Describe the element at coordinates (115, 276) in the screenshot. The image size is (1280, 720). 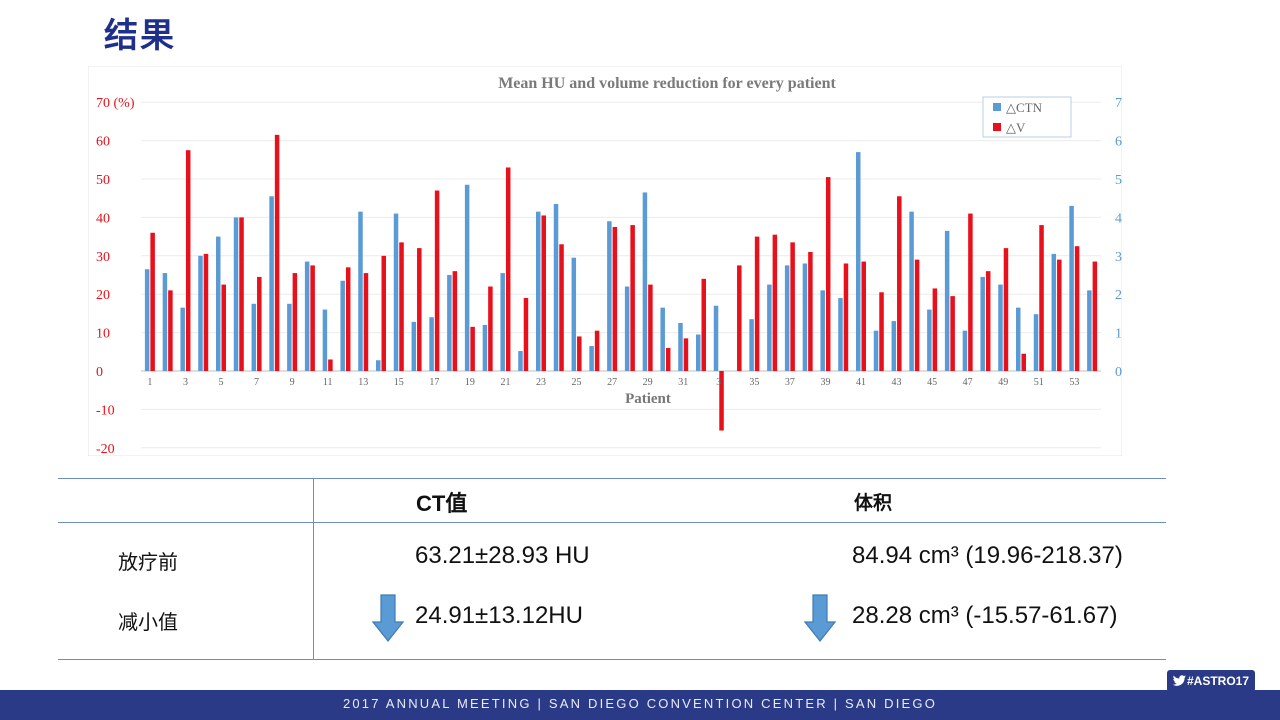
I see `y-axis-left: 70 (%) 60 50 40 30 20 10 0 -10 -20` at that location.